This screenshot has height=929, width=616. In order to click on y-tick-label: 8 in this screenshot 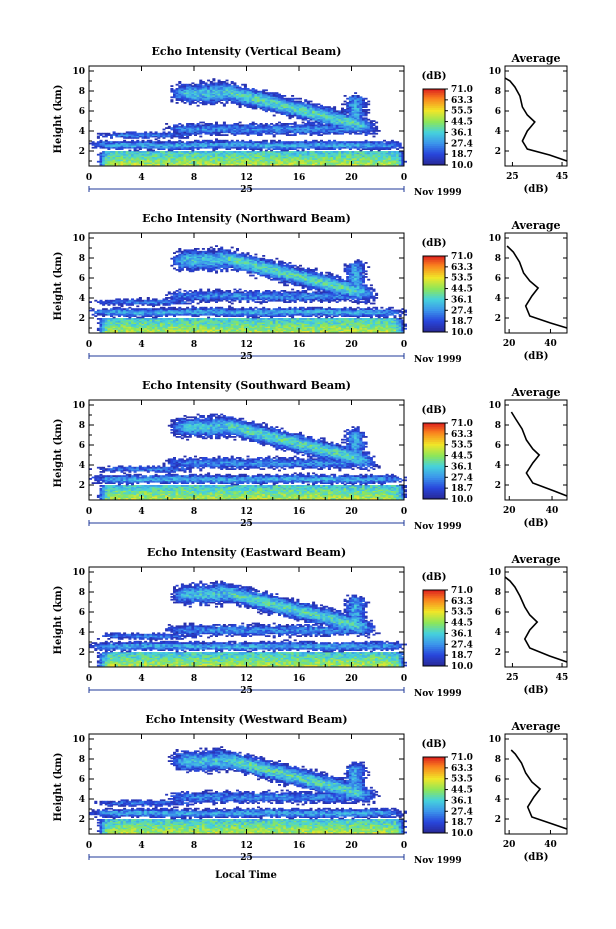, I will do `click(82, 92)`.